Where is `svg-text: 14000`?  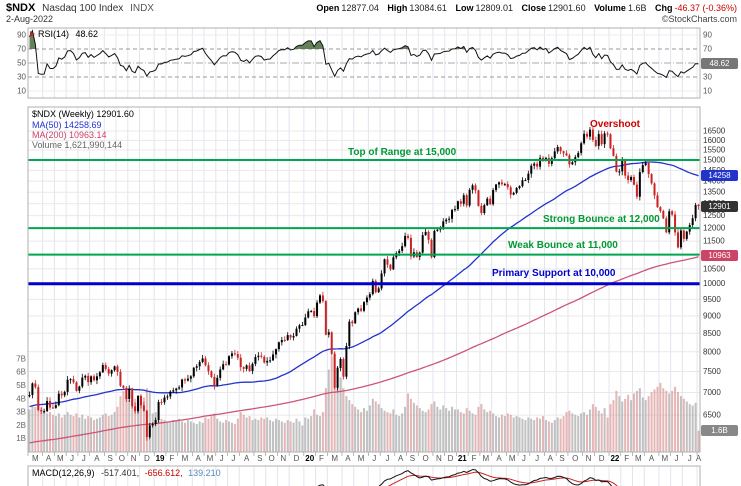
svg-text: 14000 is located at coordinates (714, 181).